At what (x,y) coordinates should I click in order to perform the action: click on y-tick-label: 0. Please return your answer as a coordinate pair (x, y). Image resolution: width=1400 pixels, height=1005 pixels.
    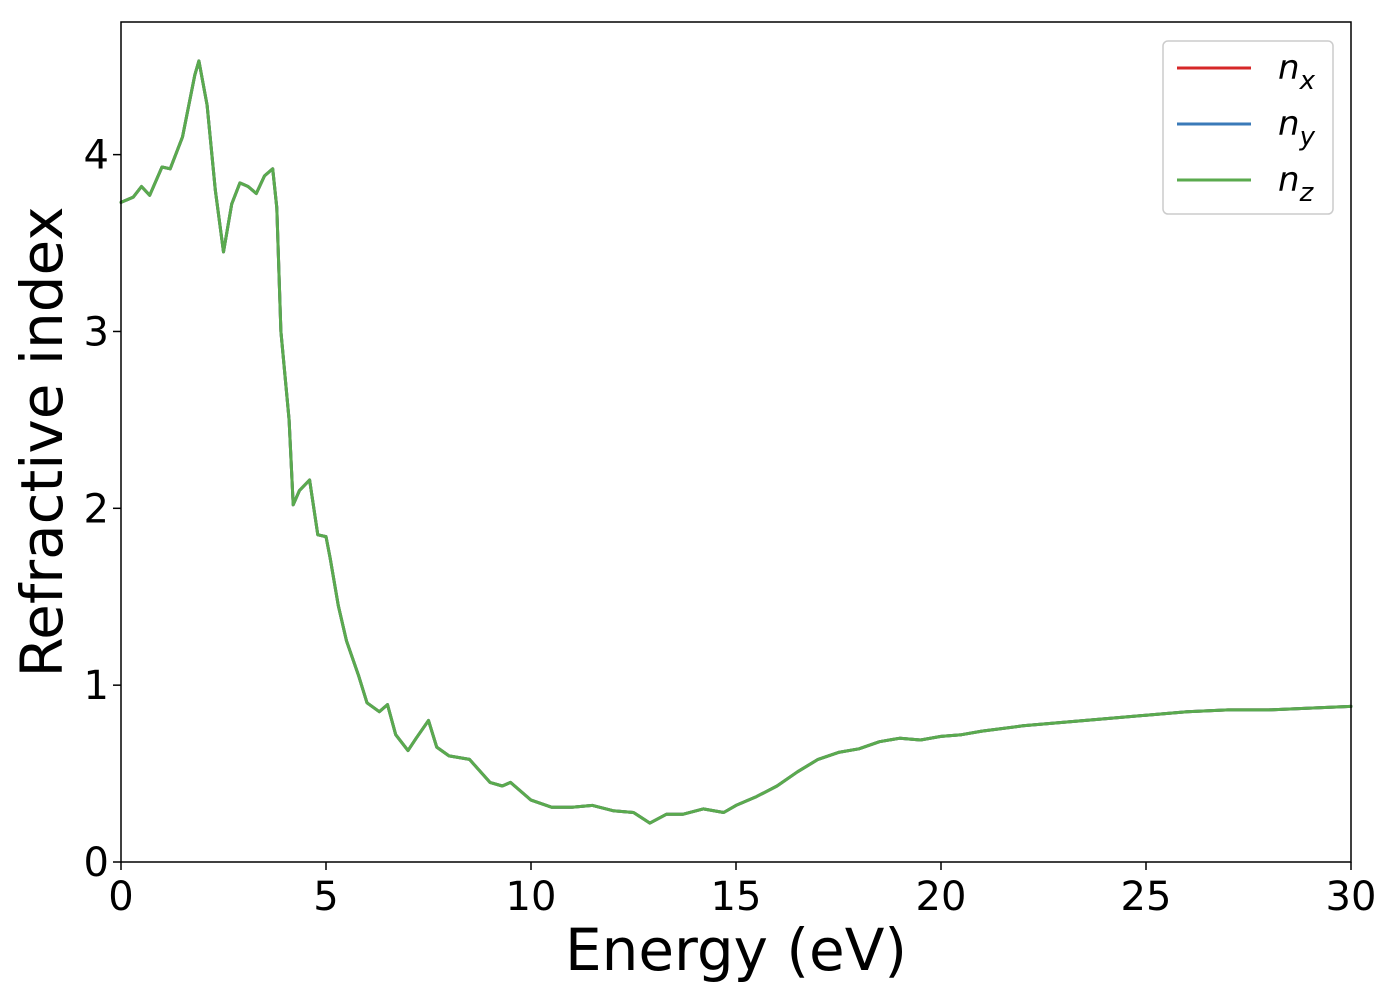
    Looking at the image, I should click on (96, 863).